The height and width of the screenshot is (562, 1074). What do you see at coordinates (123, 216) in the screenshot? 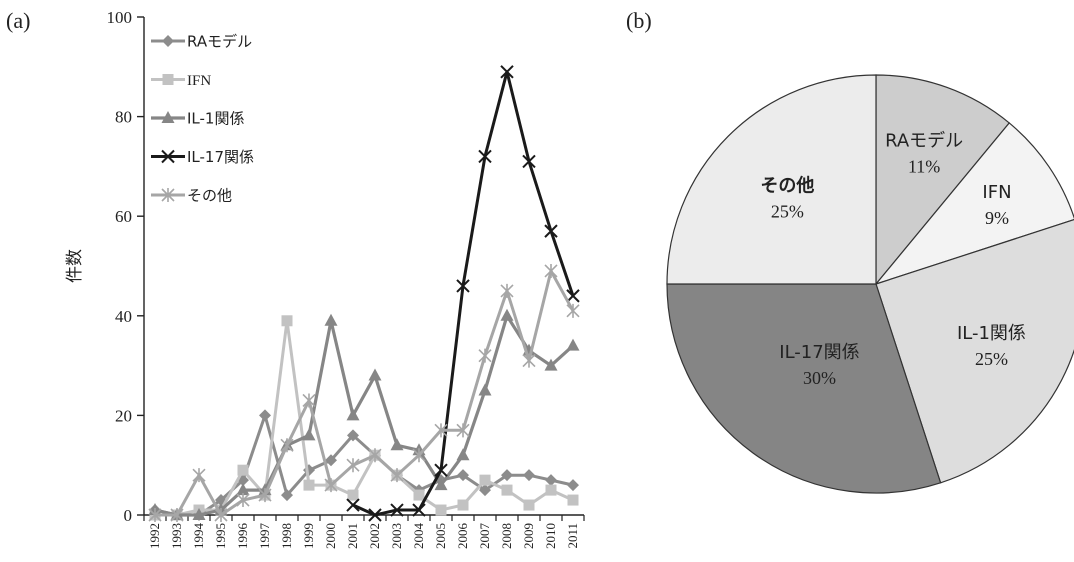
I see `y-tick-label: 60` at bounding box center [123, 216].